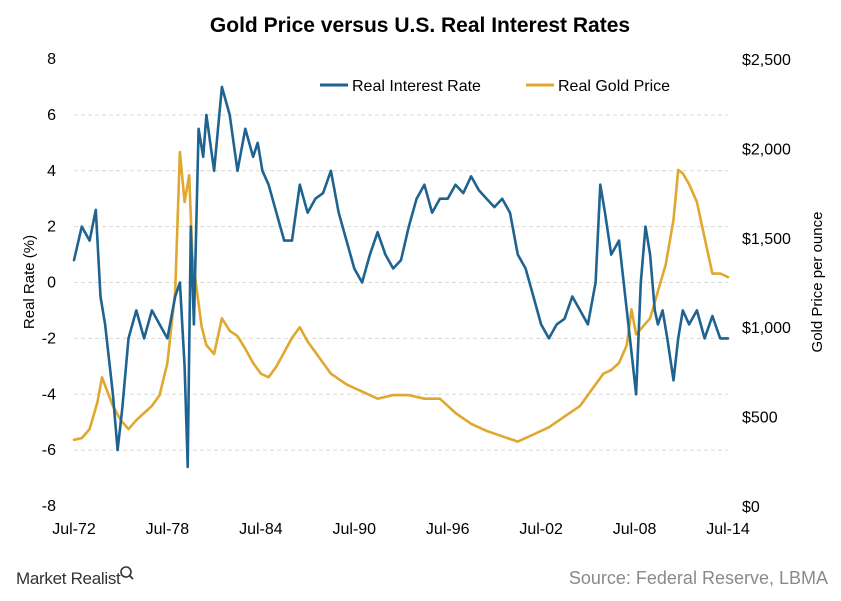 This screenshot has width=841, height=601. I want to click on y2-tick-label: $1,500, so click(766, 239).